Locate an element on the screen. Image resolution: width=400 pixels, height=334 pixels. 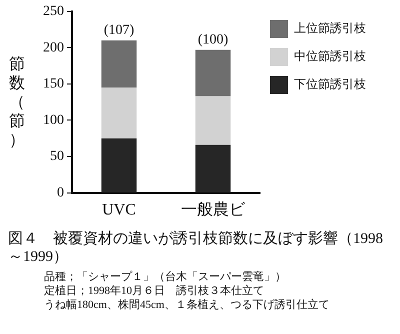
x-tick-label: 一般農ビ is located at coordinates (213, 209).